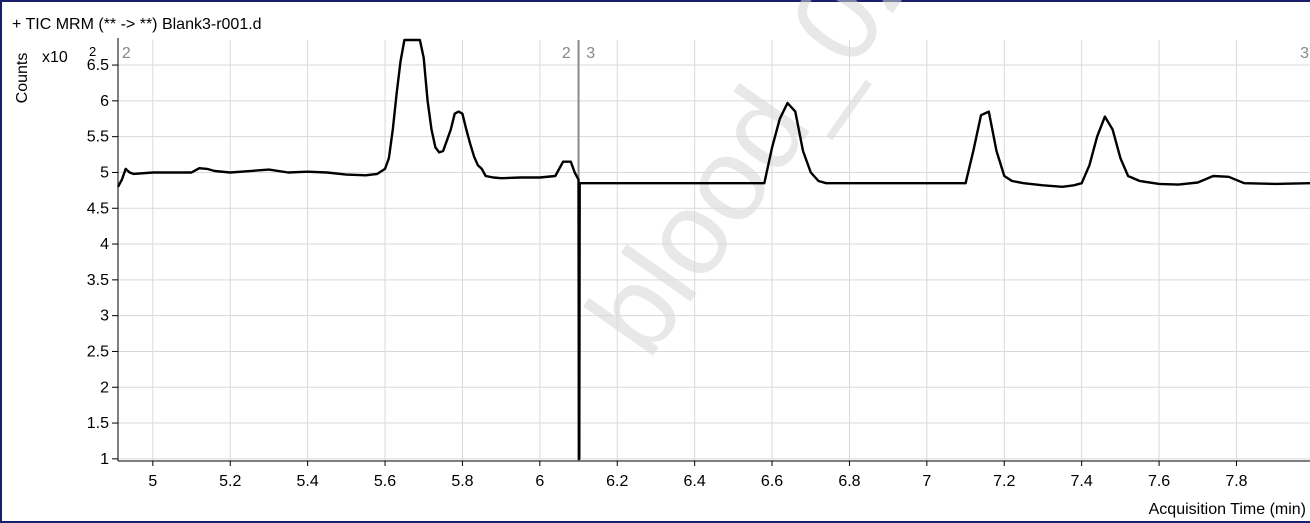  I want to click on x-axis-label: Acquisition Time (min), so click(1227, 509).